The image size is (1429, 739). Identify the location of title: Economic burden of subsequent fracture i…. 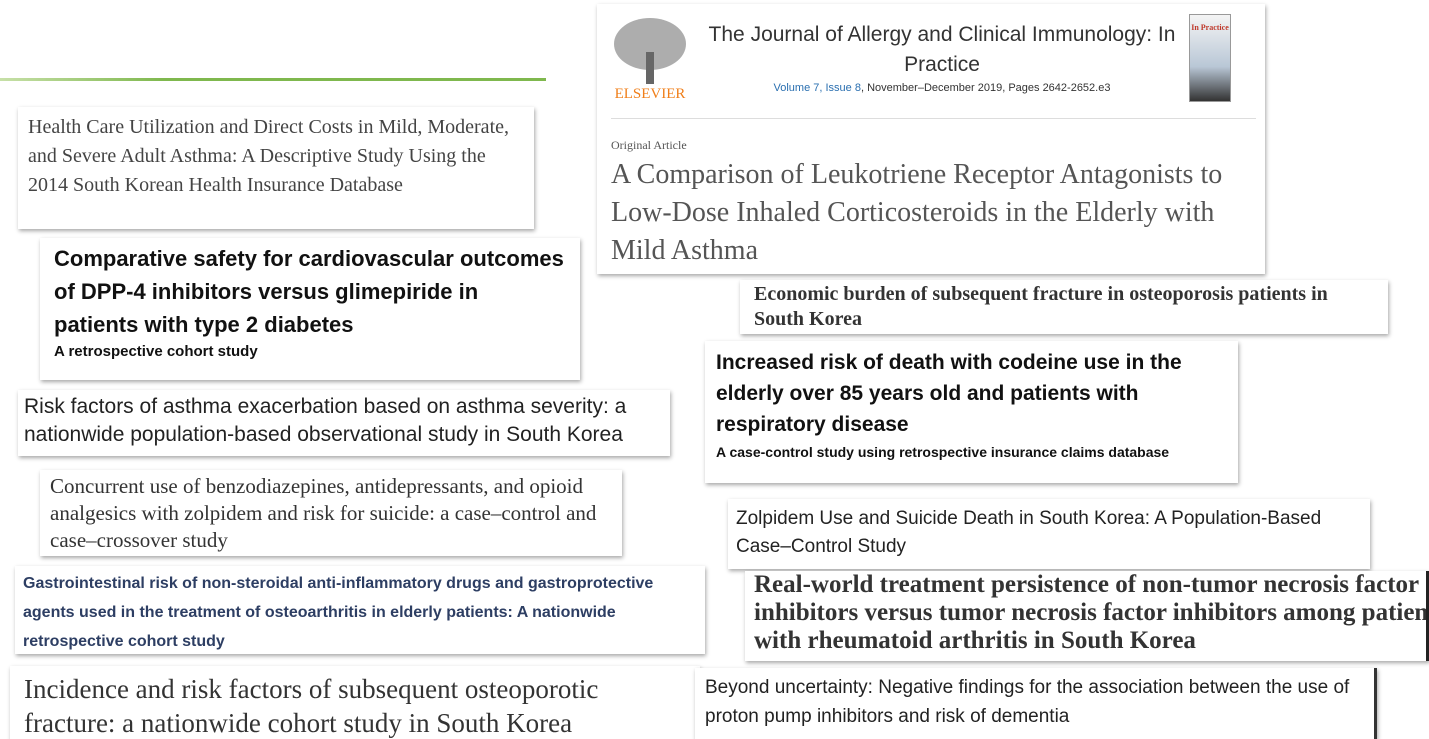
(1041, 306).